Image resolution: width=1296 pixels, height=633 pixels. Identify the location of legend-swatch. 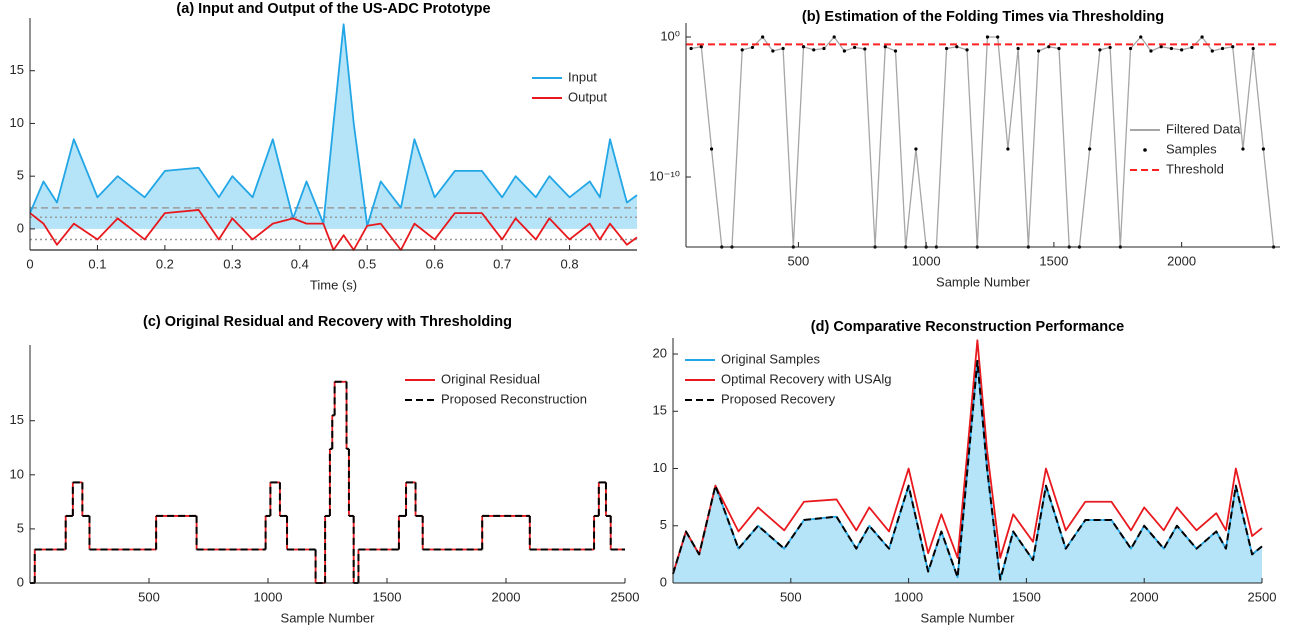
(1145, 150).